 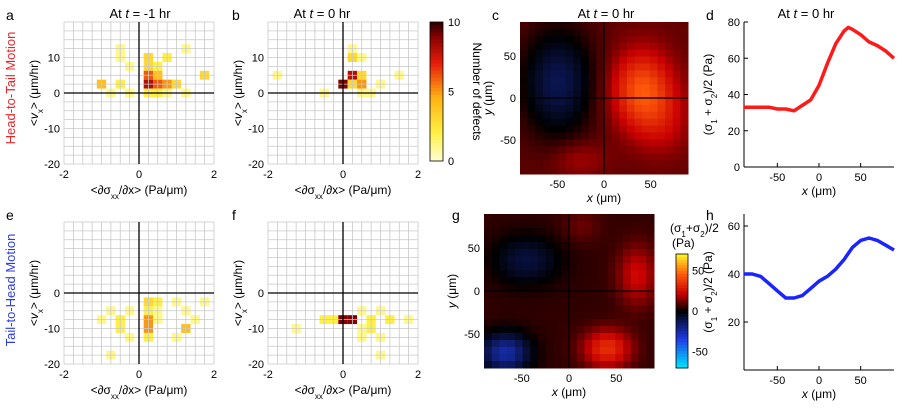 I want to click on panel-title: At t = 0 hr, so click(x=806, y=13).